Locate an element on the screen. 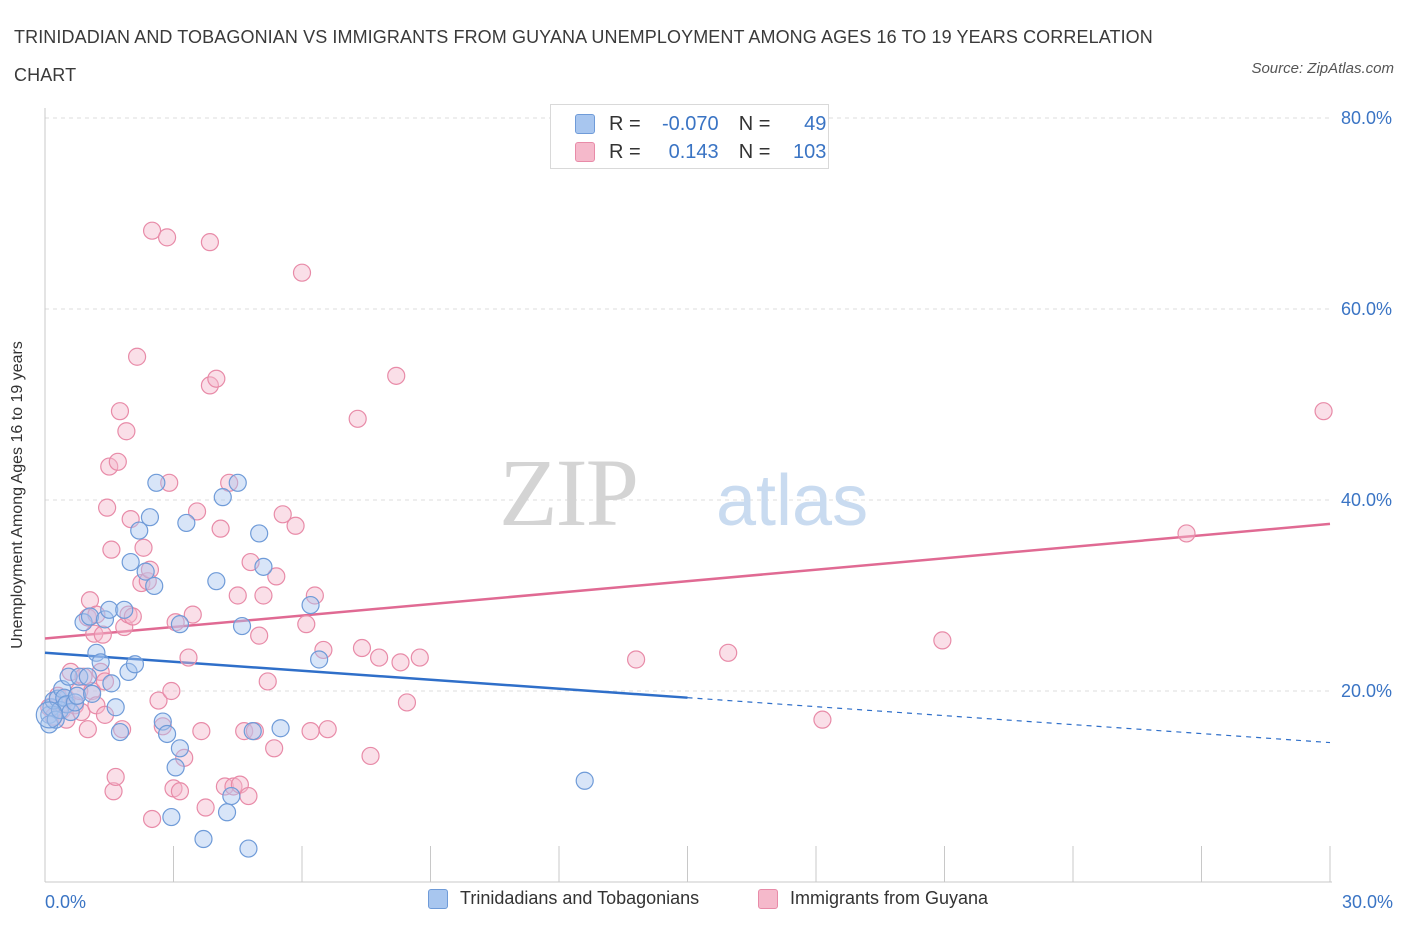 The image size is (1406, 930). pink-trend-line is located at coordinates (687, 581).